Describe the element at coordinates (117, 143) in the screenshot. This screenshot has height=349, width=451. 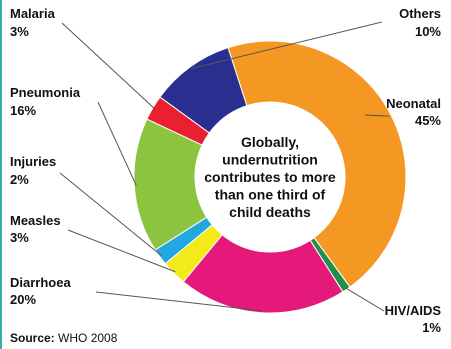
I see `leader-line-pneumonia` at that location.